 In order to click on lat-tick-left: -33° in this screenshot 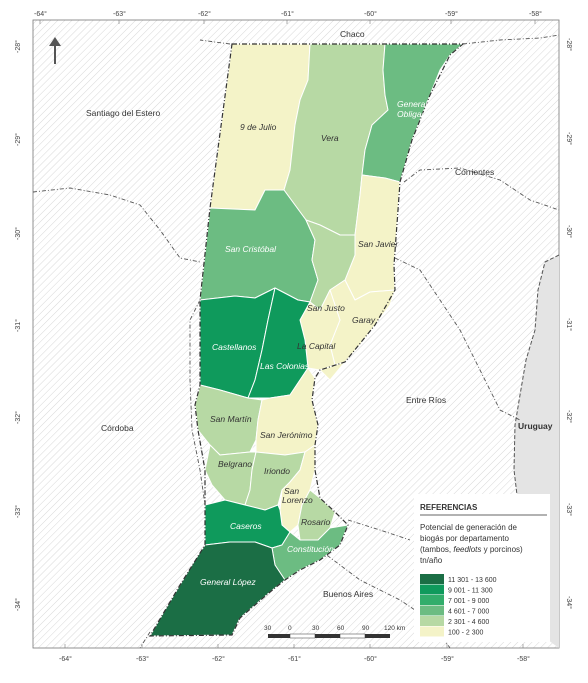, I will do `click(18, 511)`.